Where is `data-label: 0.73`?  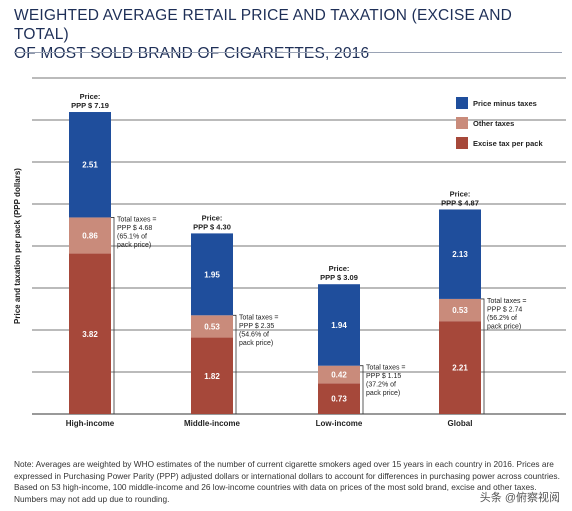
data-label: 0.73 is located at coordinates (339, 399).